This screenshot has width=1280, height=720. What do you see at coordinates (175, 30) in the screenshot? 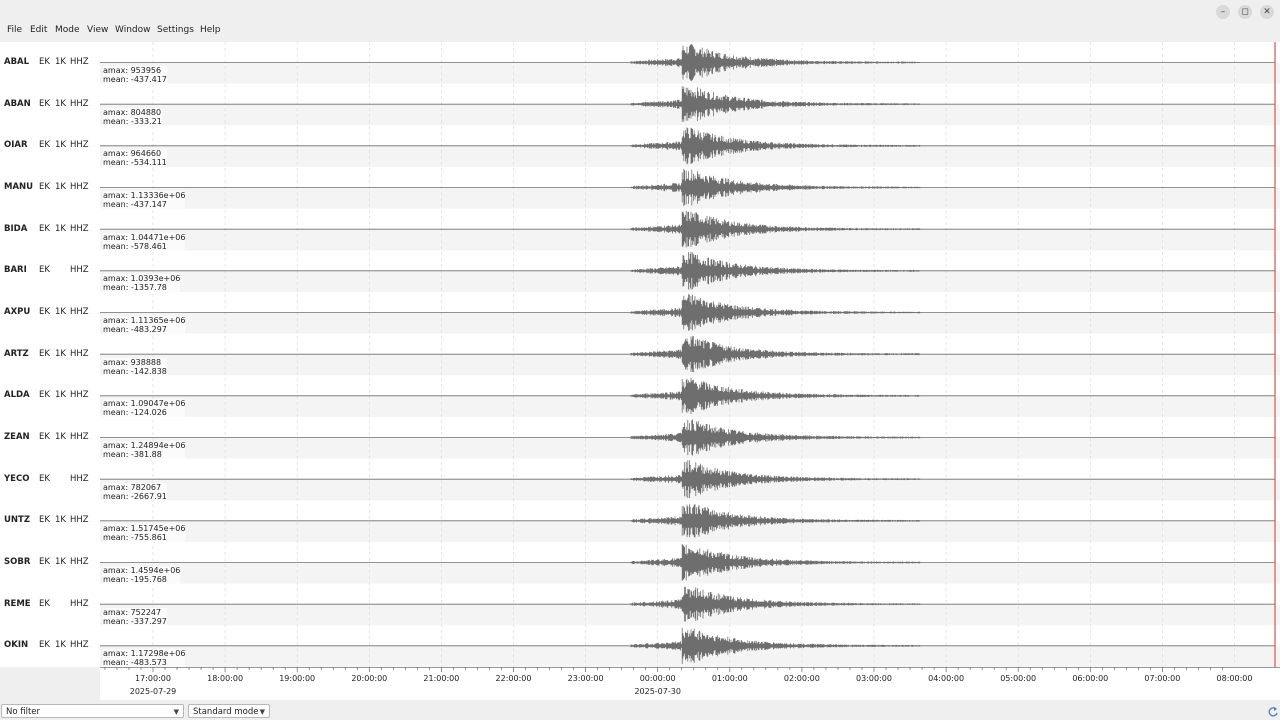
I see `menu-settings: Settings` at bounding box center [175, 30].